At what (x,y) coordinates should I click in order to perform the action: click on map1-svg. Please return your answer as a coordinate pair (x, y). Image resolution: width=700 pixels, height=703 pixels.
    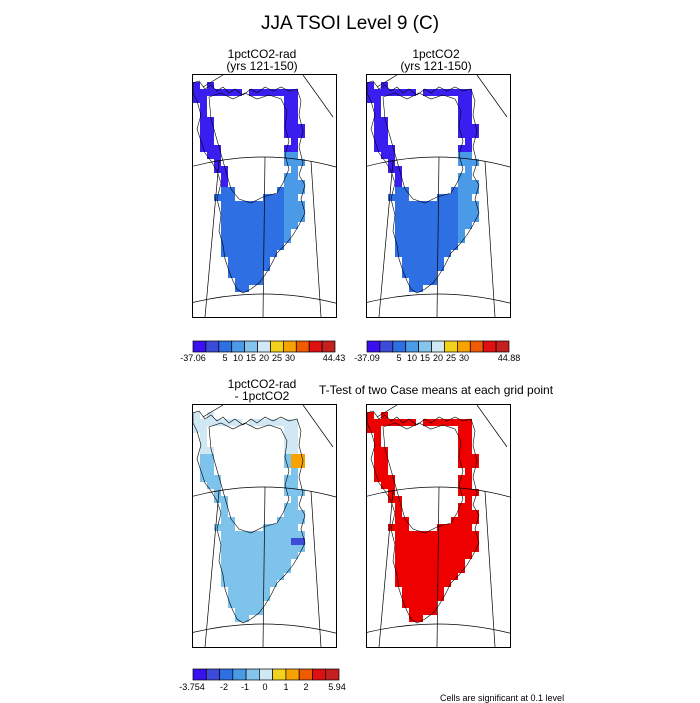
    Looking at the image, I should click on (264, 196).